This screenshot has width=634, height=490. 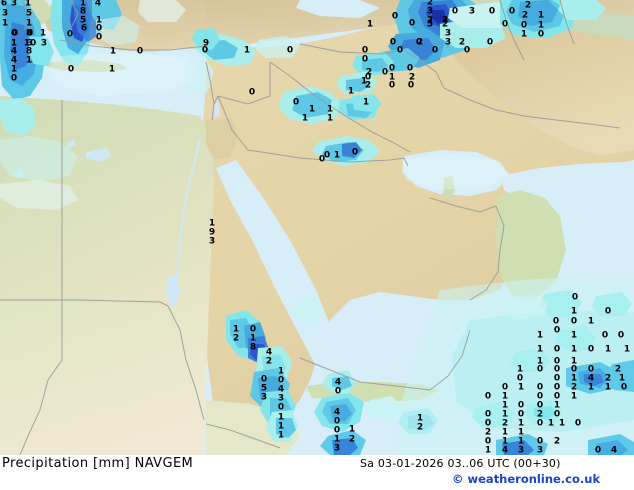 I want to click on precip-value: 10, so click(x=30, y=43).